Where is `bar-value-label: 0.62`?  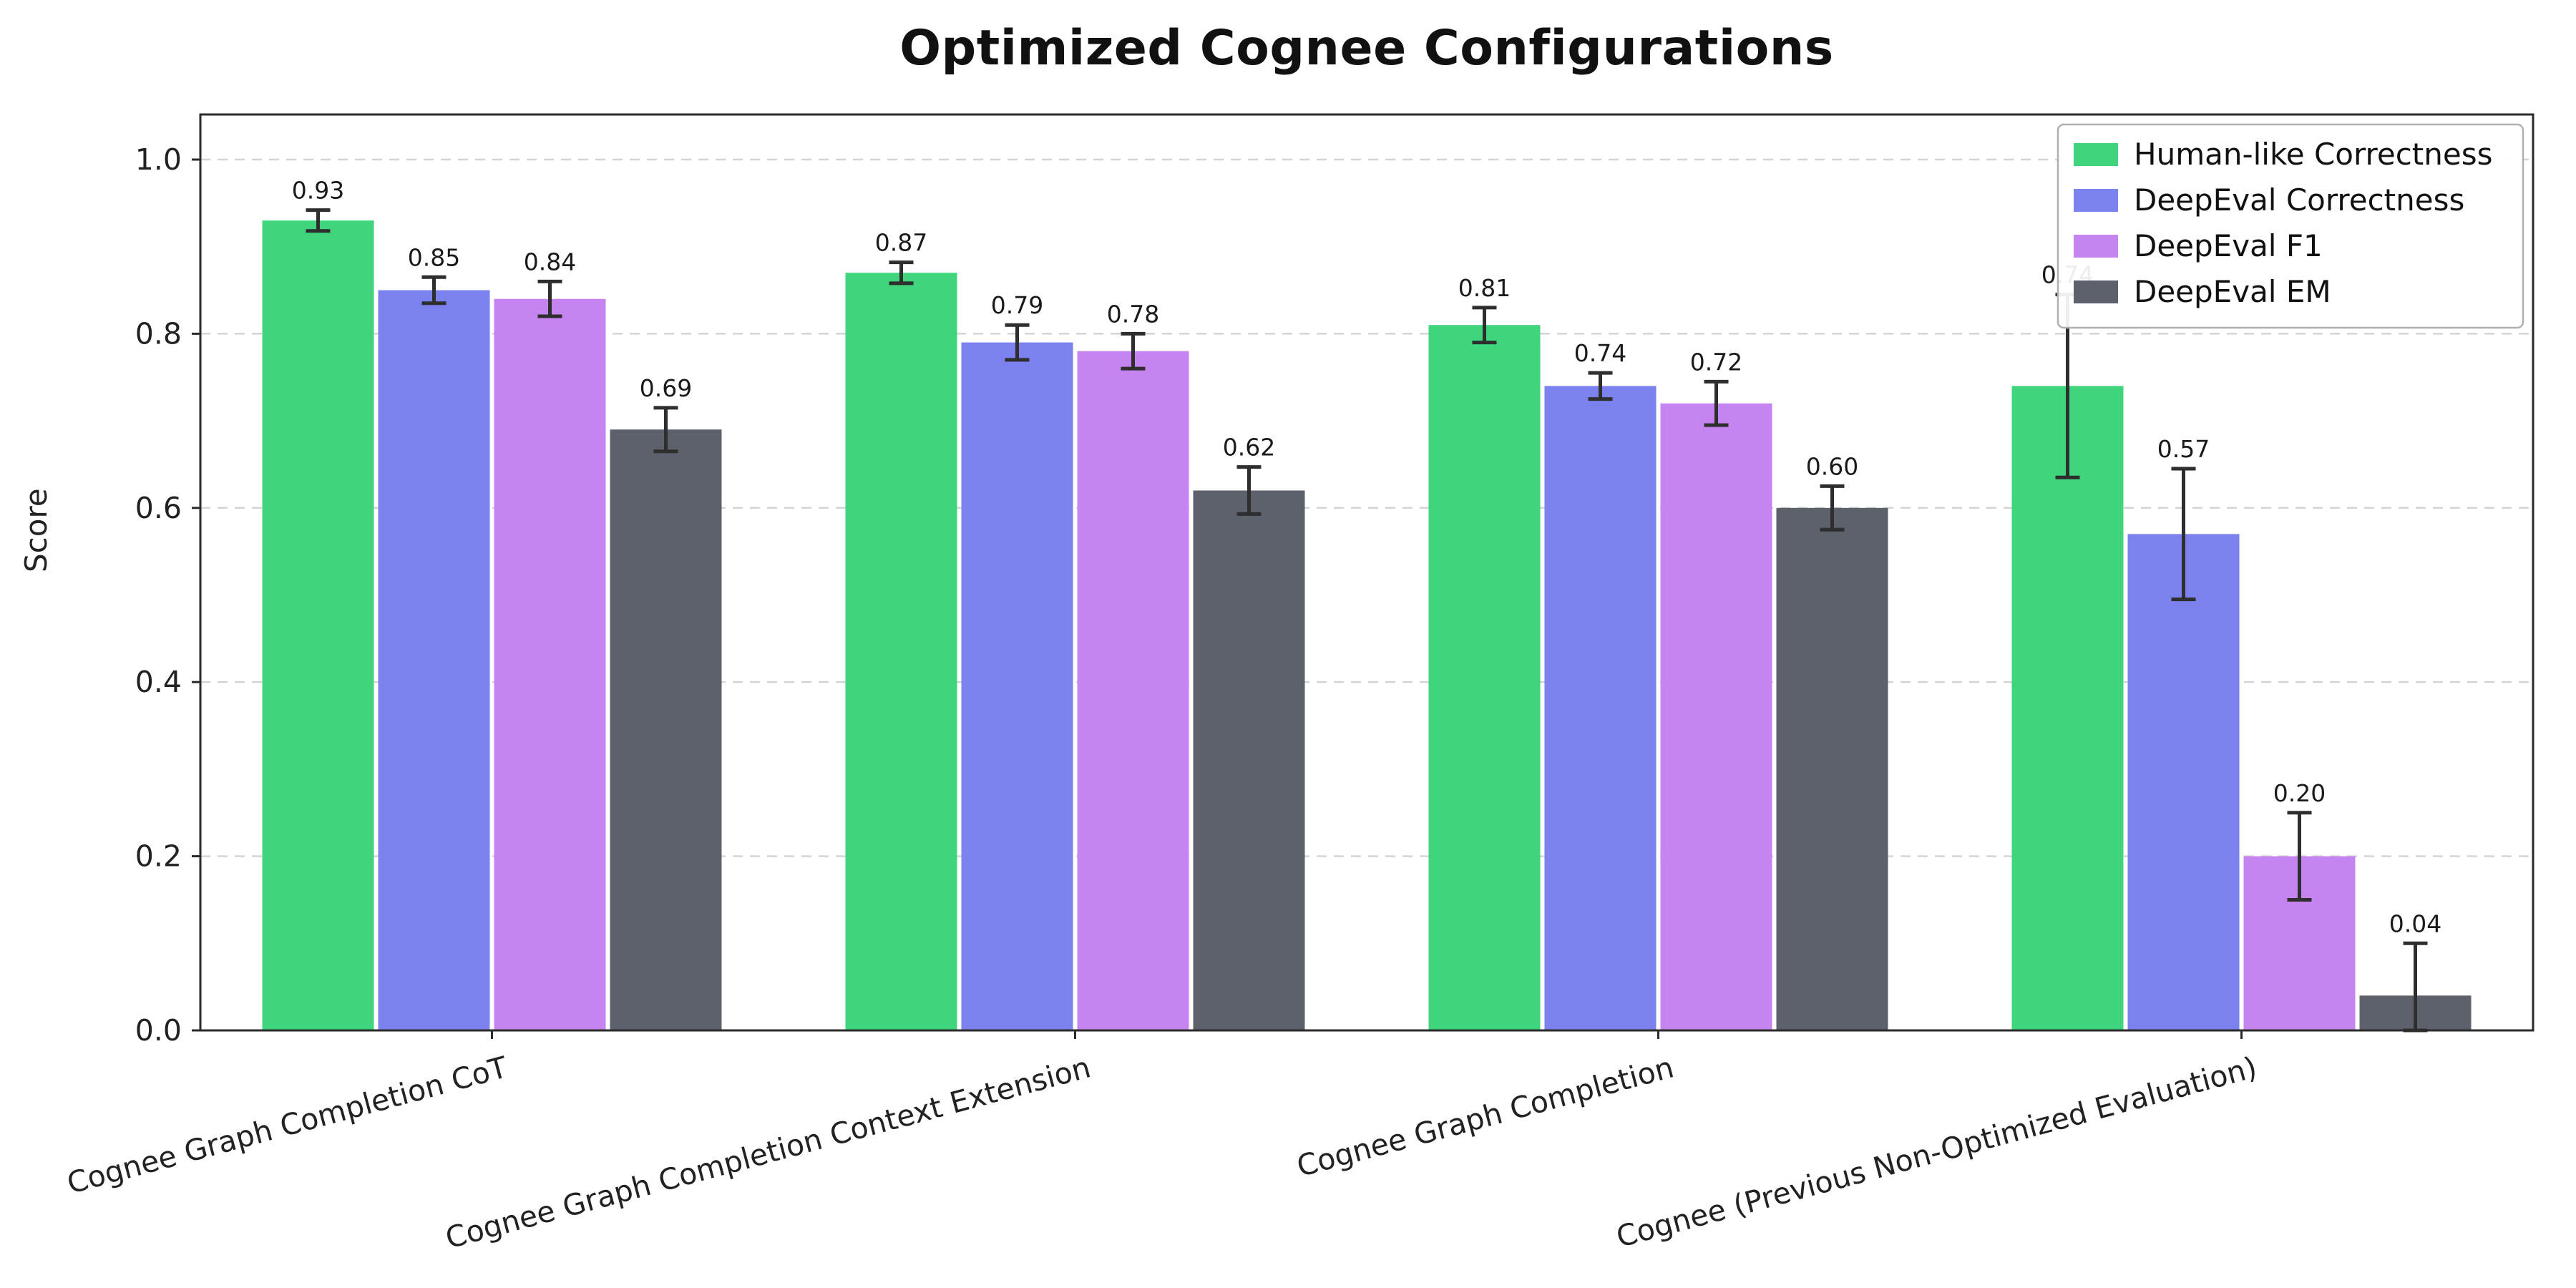
bar-value-label: 0.62 is located at coordinates (1249, 448).